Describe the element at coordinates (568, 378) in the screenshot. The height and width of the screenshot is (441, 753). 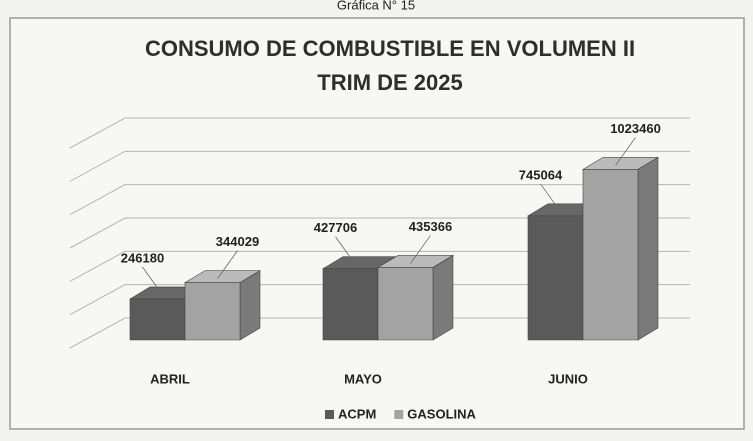
I see `x-tick-label: JUNIO` at that location.